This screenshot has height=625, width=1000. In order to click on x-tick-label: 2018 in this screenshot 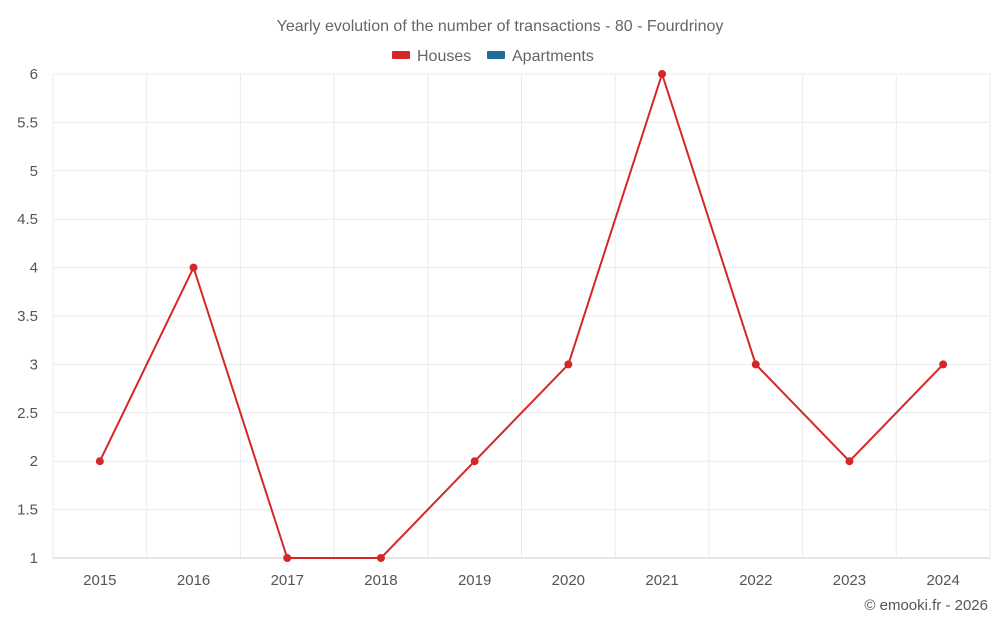, I will do `click(380, 580)`.